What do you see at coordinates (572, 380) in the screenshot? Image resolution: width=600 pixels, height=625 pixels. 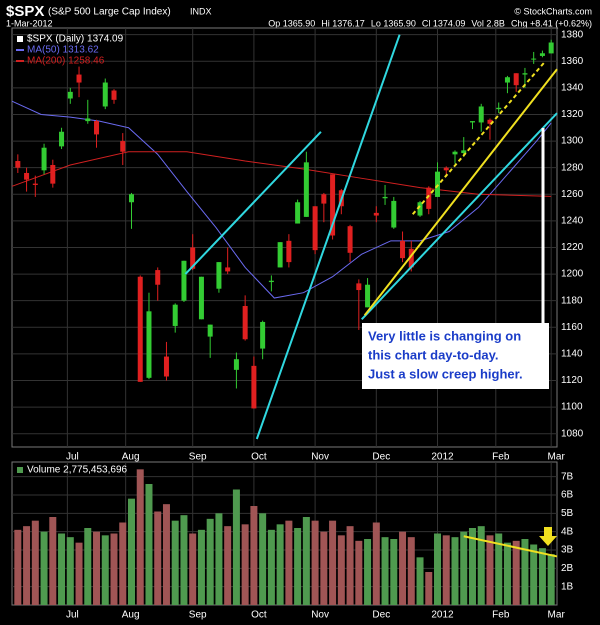 I see `y-tick-label: 1120` at bounding box center [572, 380].